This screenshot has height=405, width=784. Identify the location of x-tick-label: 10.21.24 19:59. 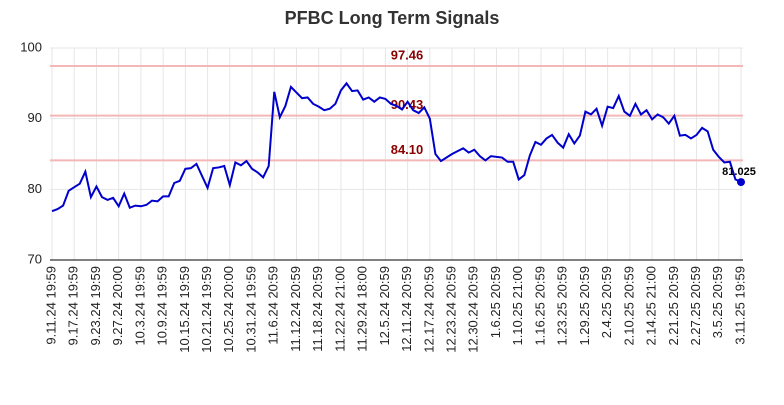
(206, 309).